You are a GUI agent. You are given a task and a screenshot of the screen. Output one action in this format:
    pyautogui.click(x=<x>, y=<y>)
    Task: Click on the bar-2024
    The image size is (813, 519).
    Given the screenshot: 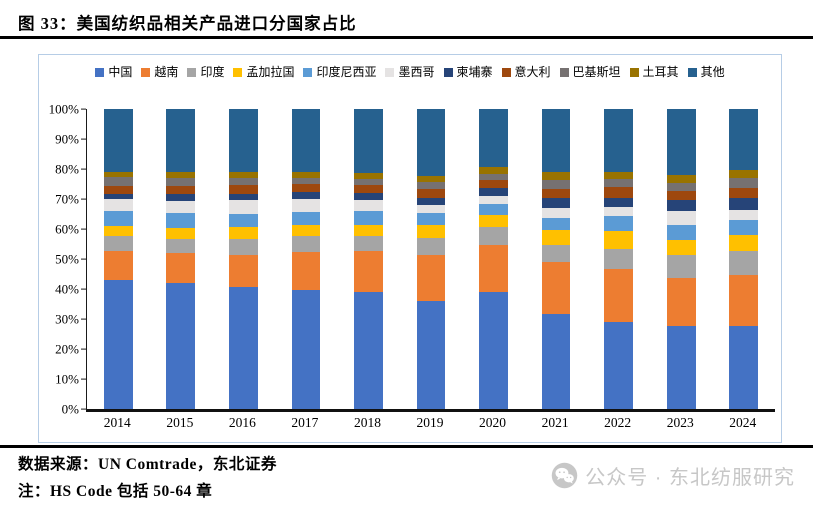 What is the action you would take?
    pyautogui.click(x=744, y=259)
    